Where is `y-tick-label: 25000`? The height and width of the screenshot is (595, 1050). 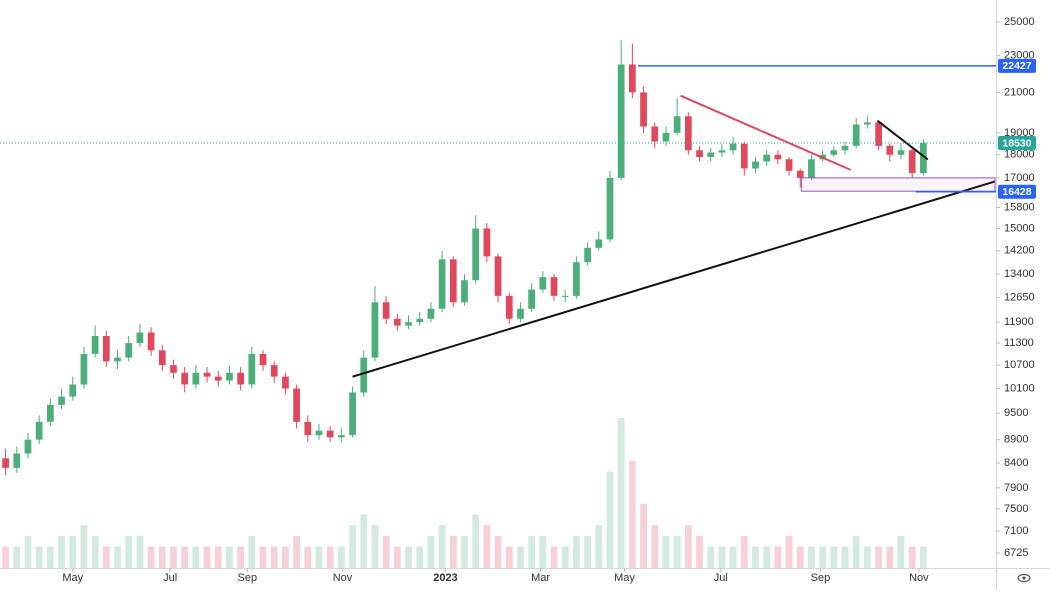 y-tick-label: 25000 is located at coordinates (1019, 22).